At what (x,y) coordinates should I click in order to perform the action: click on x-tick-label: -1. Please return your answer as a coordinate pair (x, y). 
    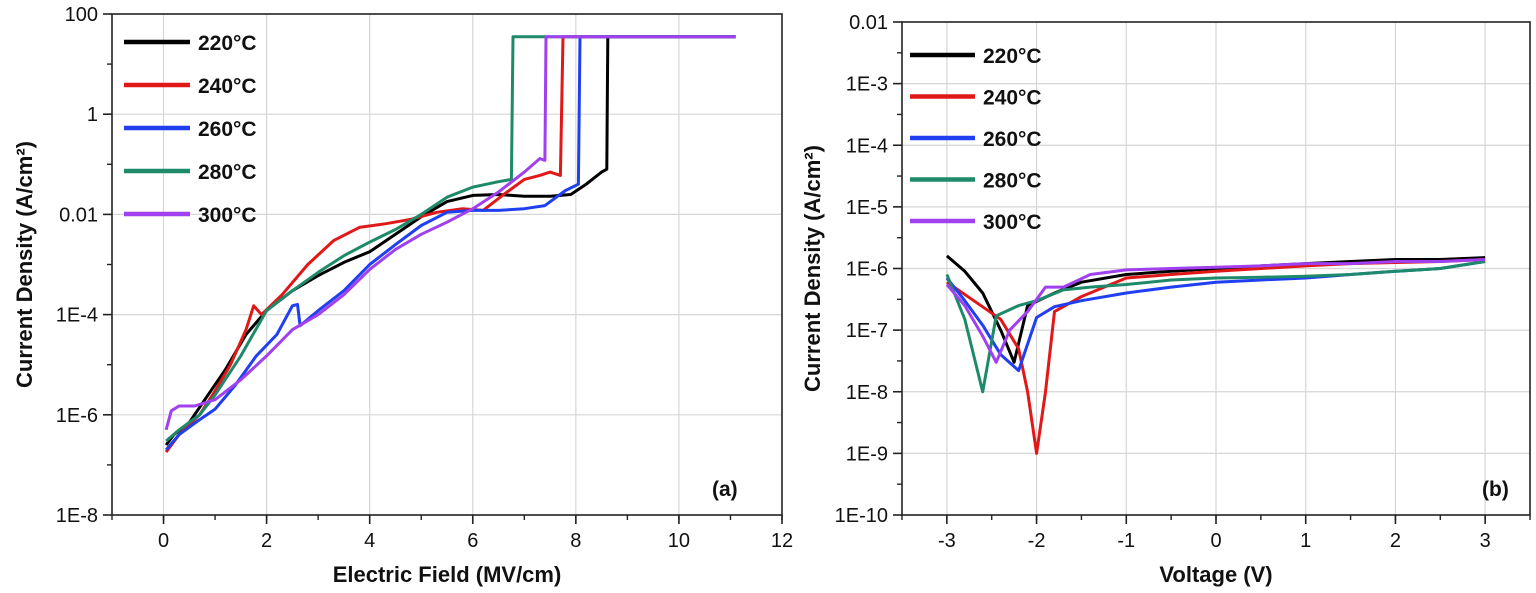
    Looking at the image, I should click on (1126, 541).